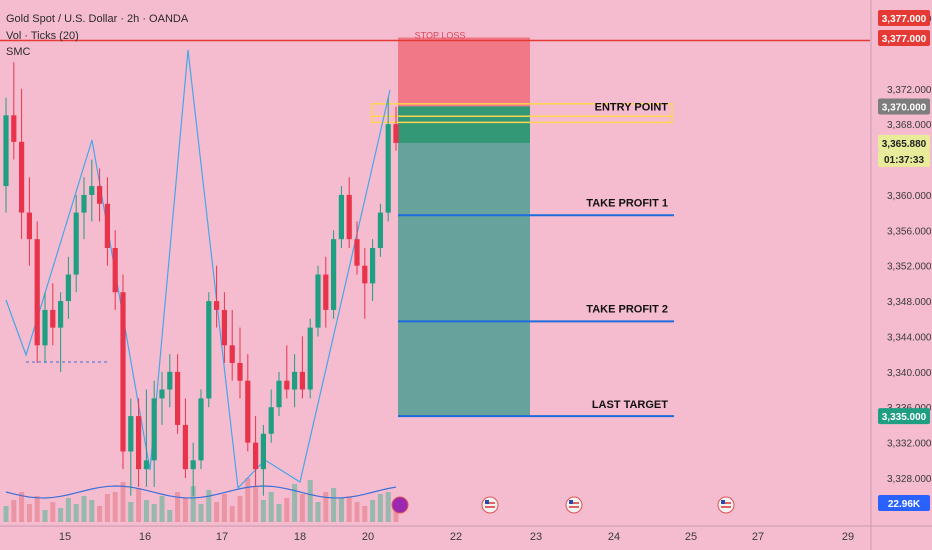 Image resolution: width=932 pixels, height=550 pixels. What do you see at coordinates (97, 19) in the screenshot?
I see `chart-title: Gold Spot / U.S. Dollar · 2h · OANDA` at bounding box center [97, 19].